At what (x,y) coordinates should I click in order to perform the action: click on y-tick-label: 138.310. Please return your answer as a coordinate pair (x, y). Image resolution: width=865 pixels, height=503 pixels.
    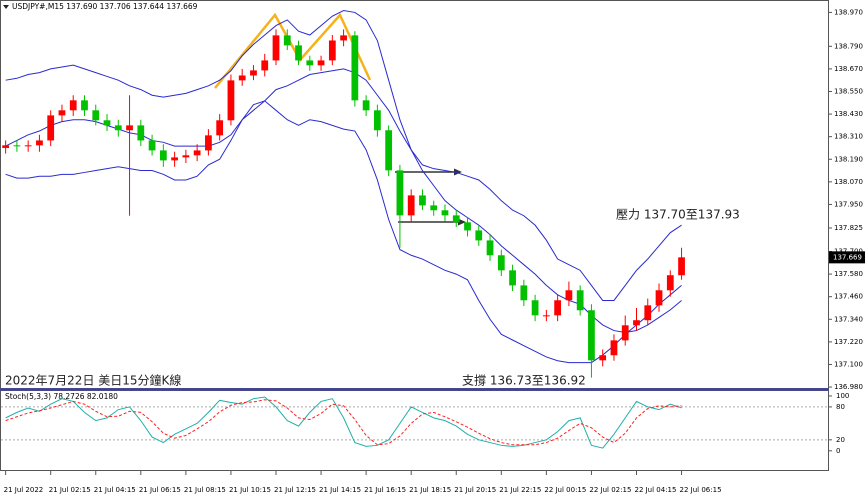
    Looking at the image, I should click on (848, 137).